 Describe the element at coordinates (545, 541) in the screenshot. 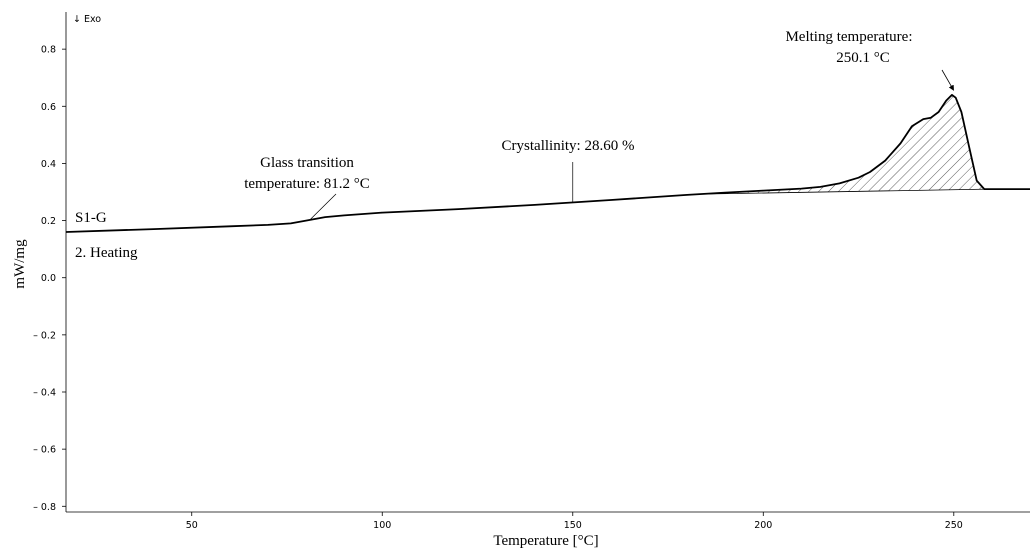

I see `x-axis-label: Temperature [°C]` at that location.